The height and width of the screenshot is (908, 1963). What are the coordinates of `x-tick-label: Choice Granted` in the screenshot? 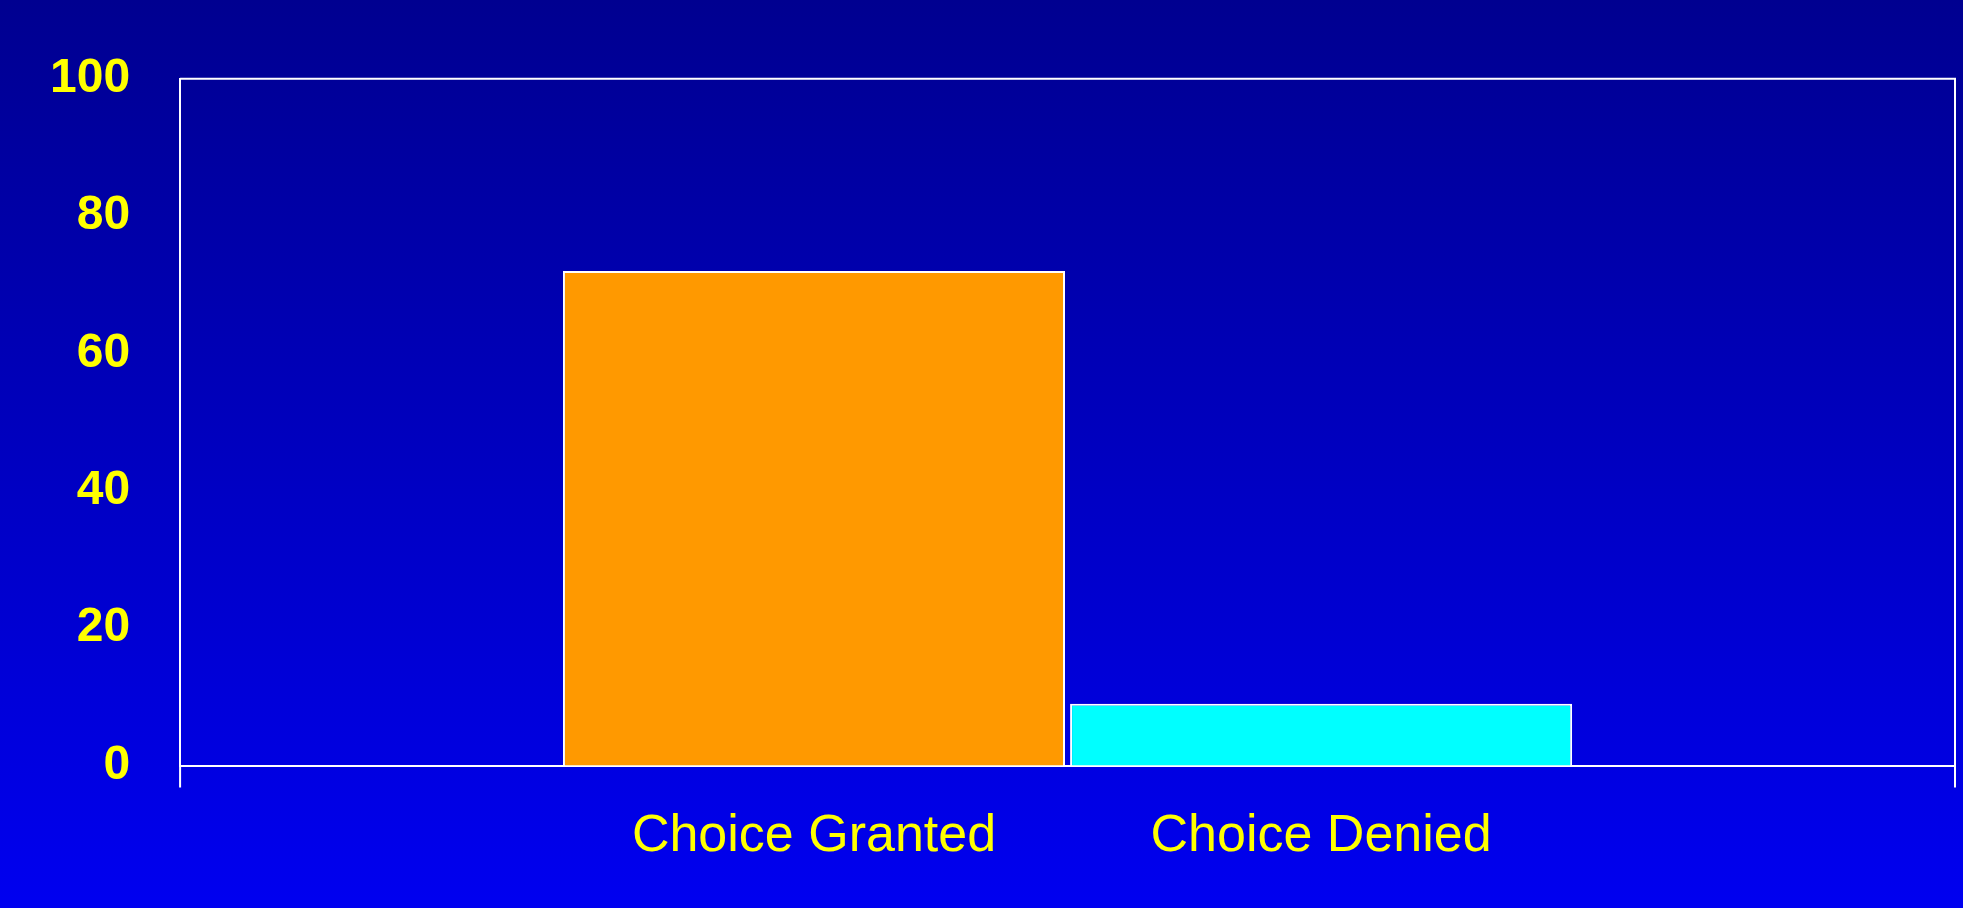 It's located at (814, 833).